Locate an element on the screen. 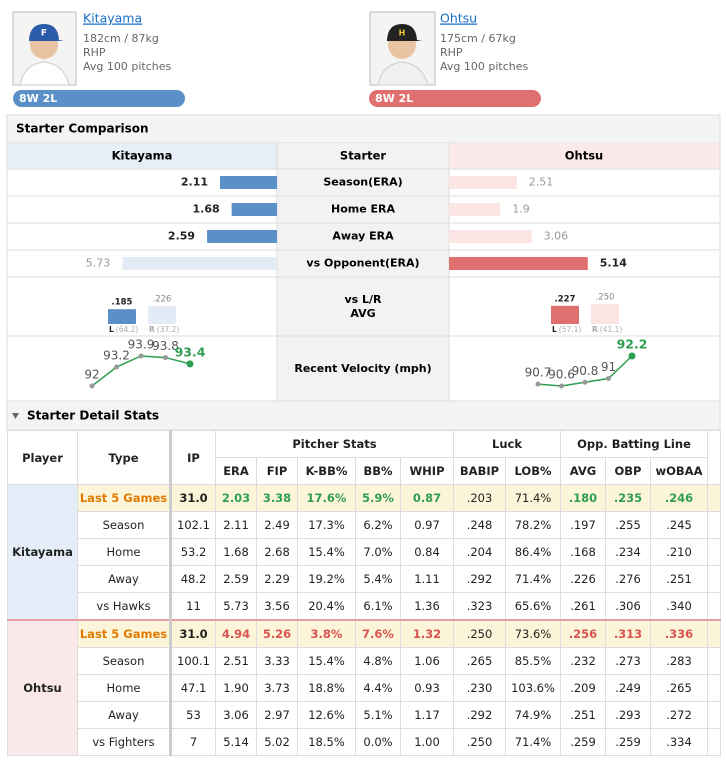  header-row: ERA FIP K-BB% BB% WHIP BABIP LOB% AVG OBP wOBAA is located at coordinates (364, 471).